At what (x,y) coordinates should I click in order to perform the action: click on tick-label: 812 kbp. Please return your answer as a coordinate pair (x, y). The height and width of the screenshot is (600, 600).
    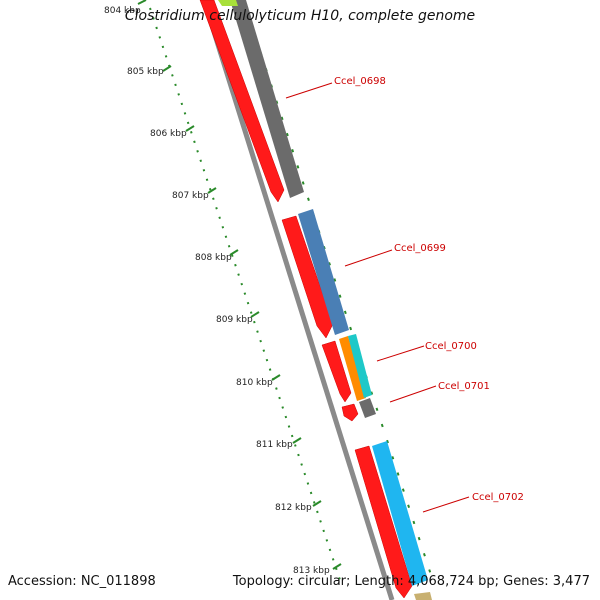
    Looking at the image, I should click on (293, 508).